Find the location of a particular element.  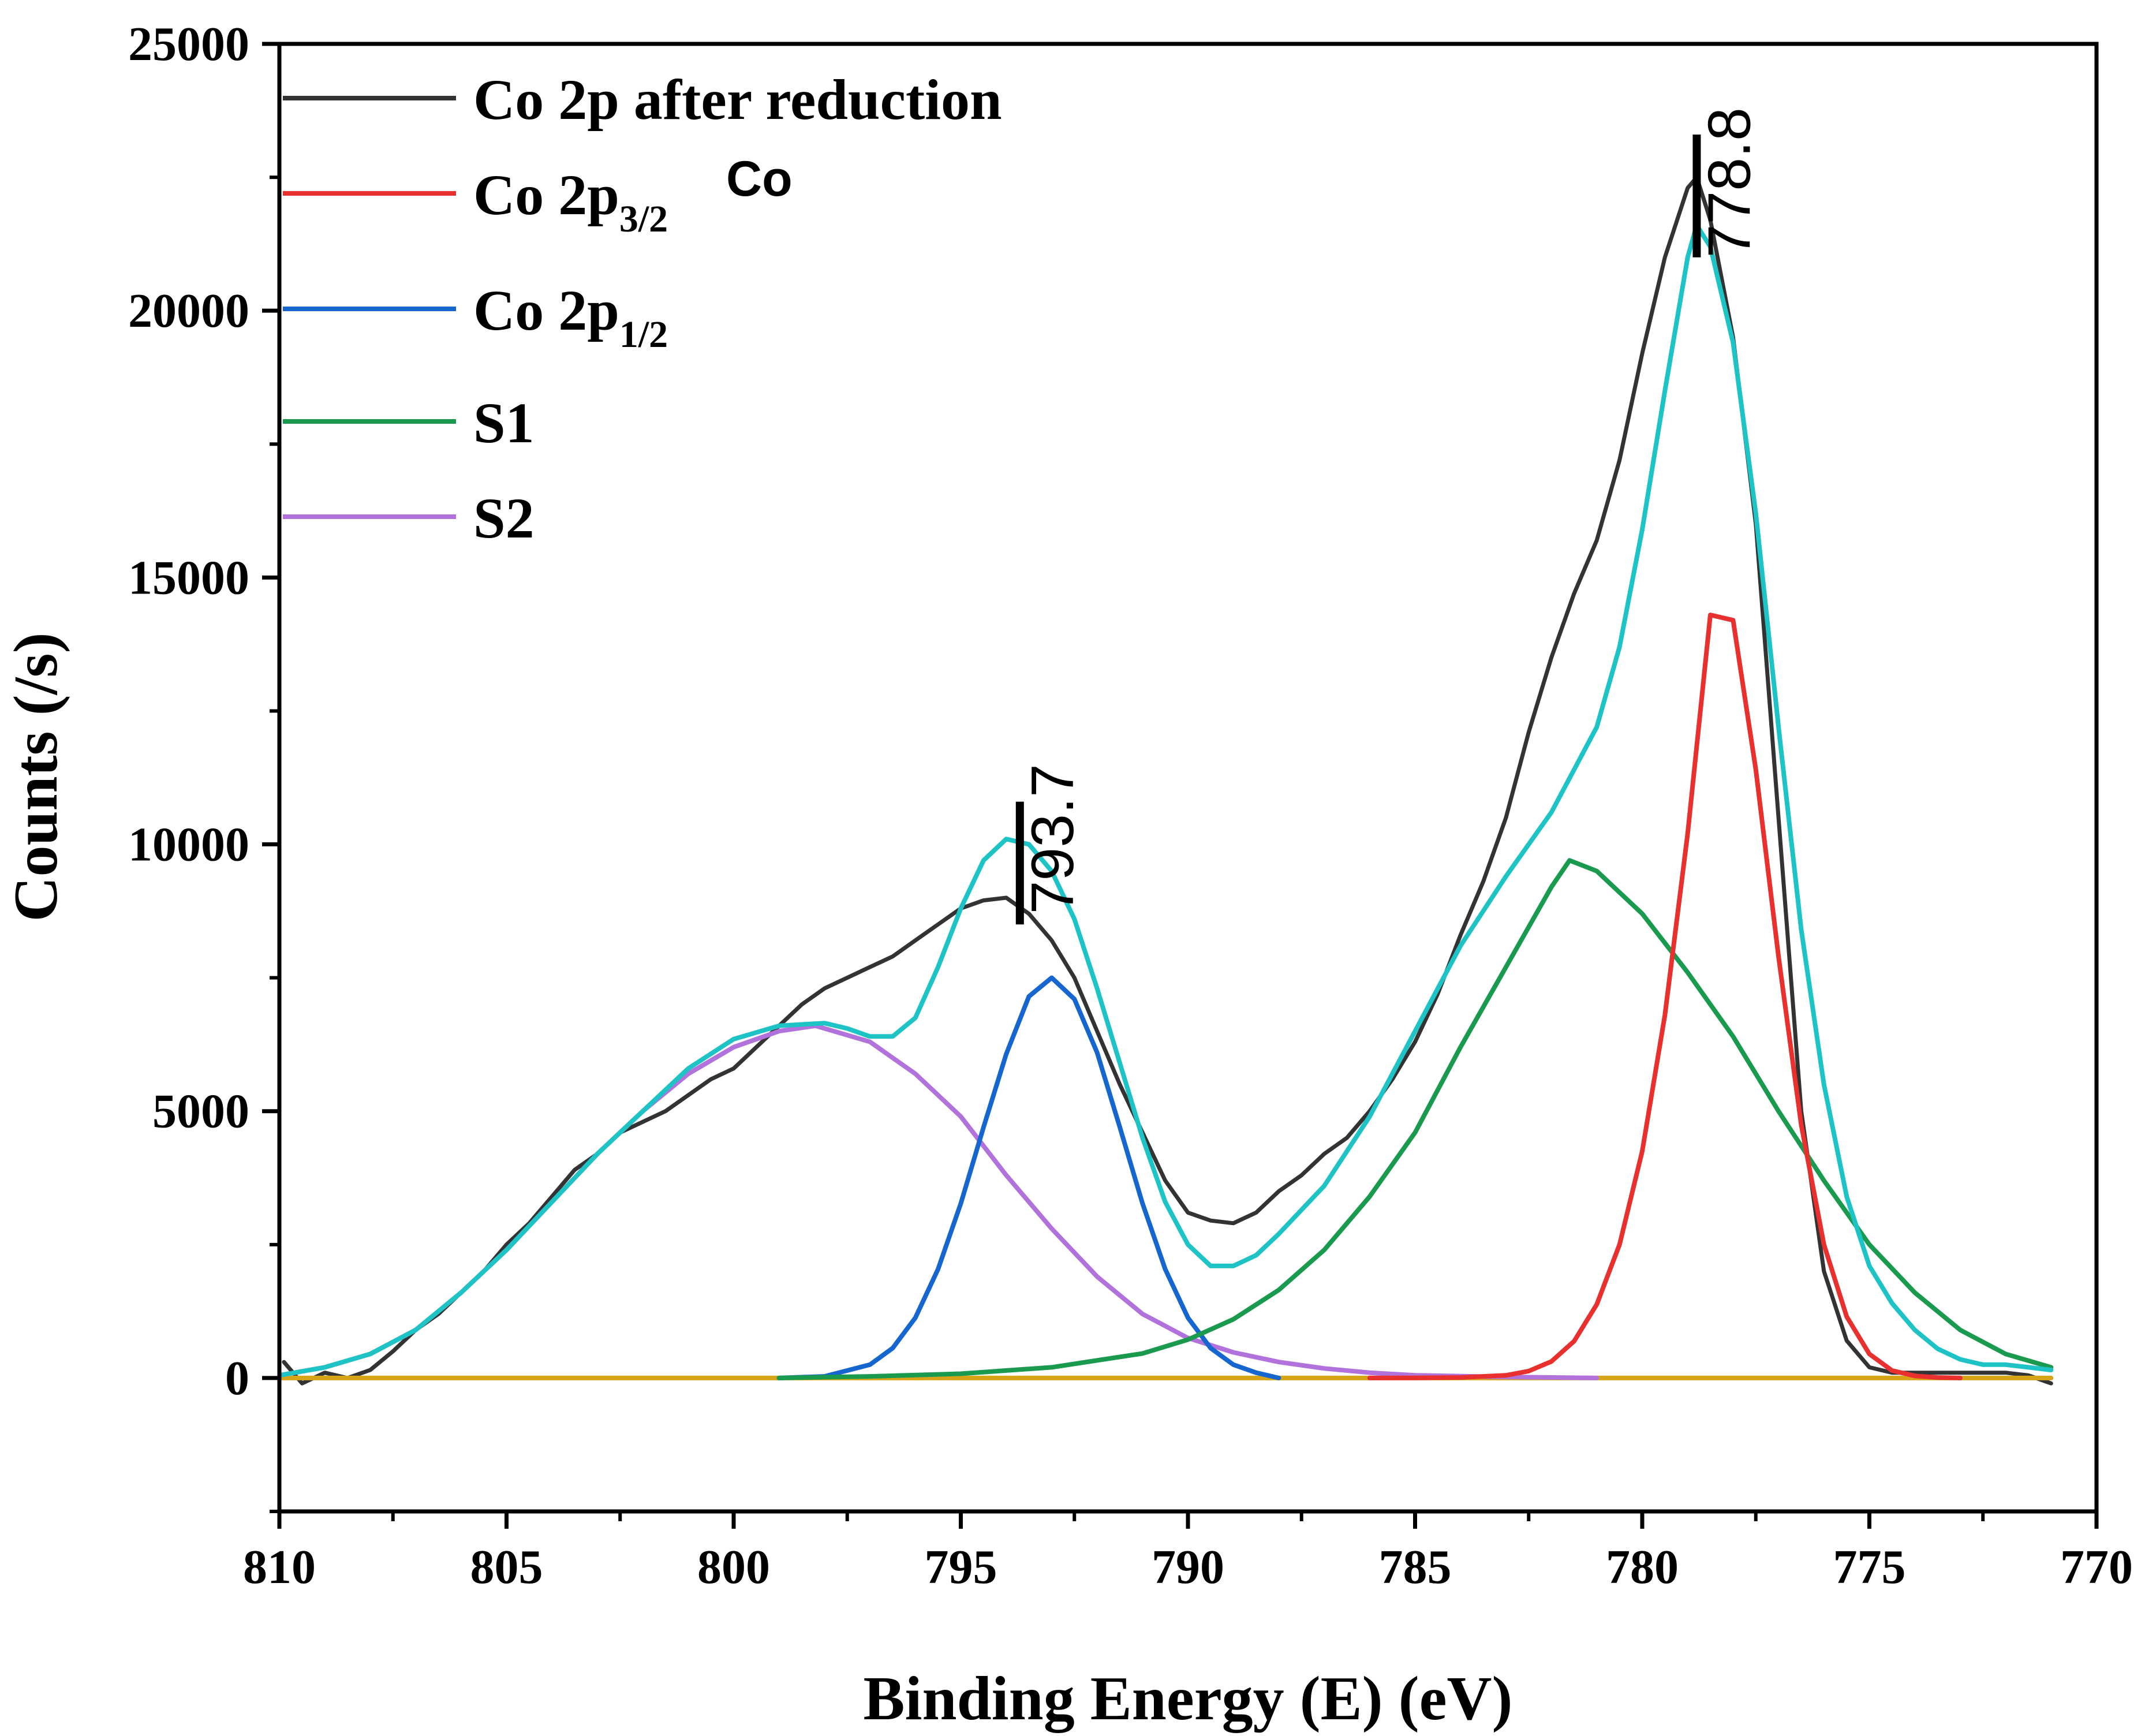

x-tick-label: 780 is located at coordinates (1643, 1567).